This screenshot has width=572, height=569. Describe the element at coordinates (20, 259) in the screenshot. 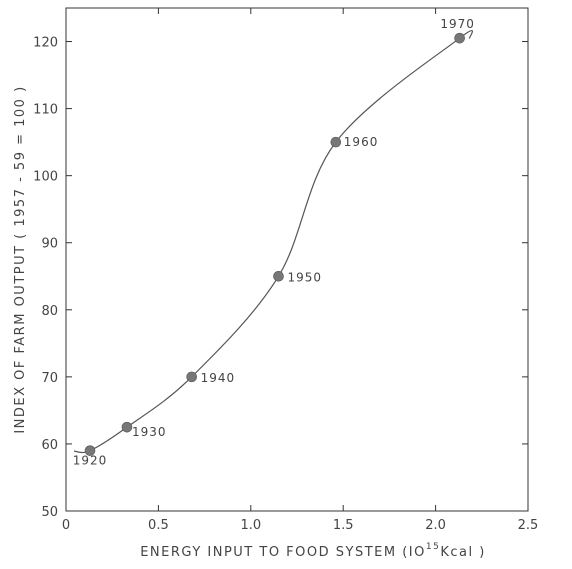

I see `y-axis-title: INDEX OF FARM OUTPUT ( 1957 - 59 = 100 )` at that location.